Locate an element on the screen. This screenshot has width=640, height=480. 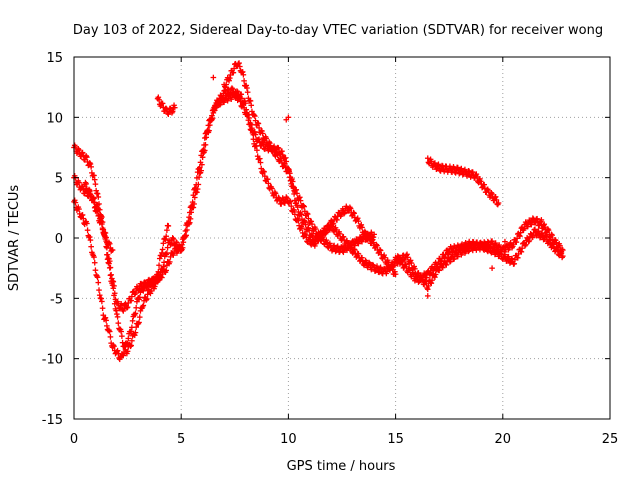
y-tick-label: -10 is located at coordinates (52, 360).